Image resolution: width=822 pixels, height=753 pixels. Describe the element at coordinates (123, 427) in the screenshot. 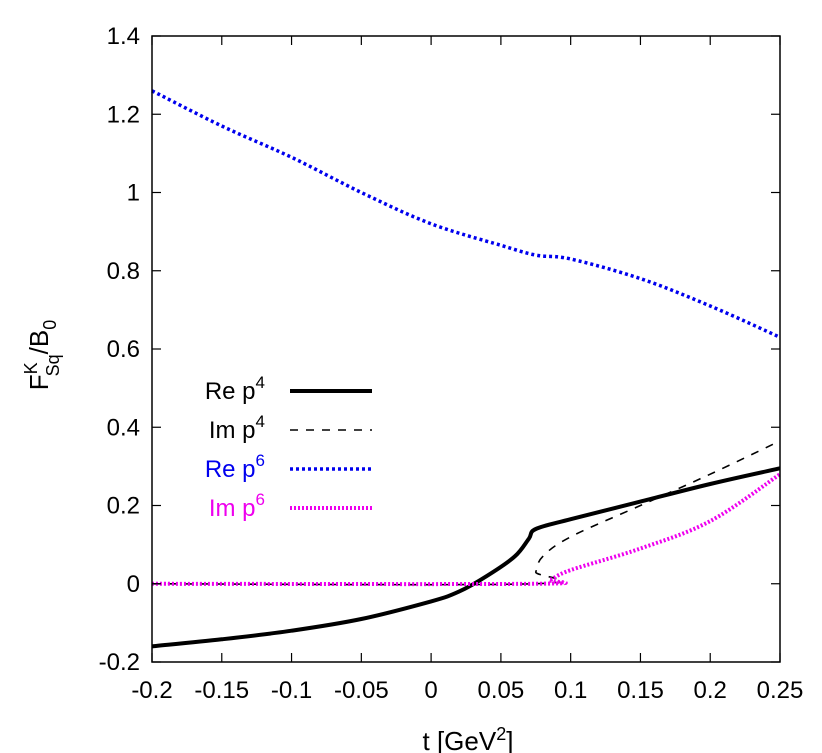

I see `y-tick-label: 0.4` at that location.